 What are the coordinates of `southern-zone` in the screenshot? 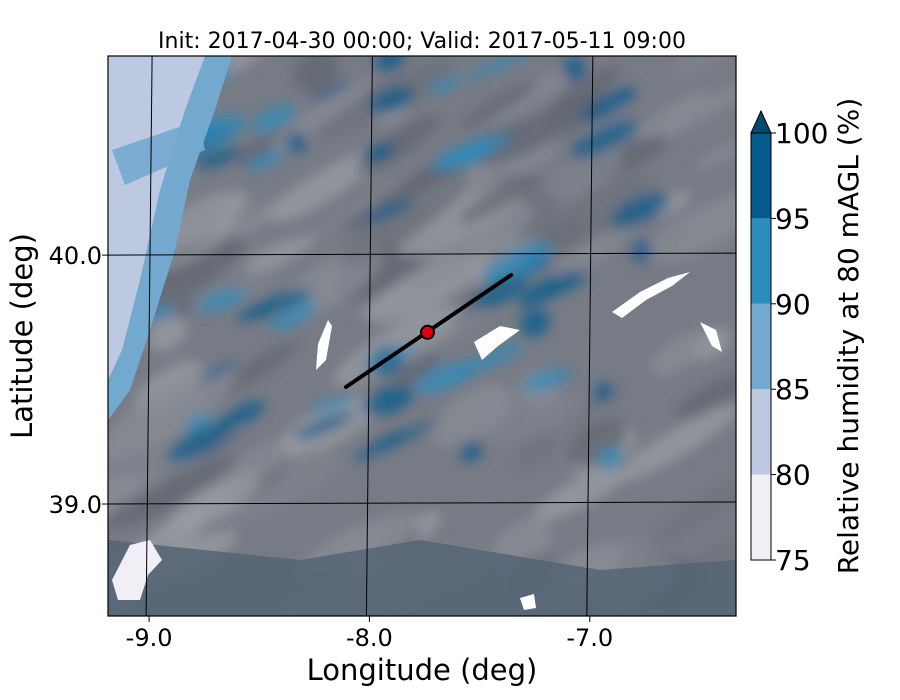 It's located at (422, 578).